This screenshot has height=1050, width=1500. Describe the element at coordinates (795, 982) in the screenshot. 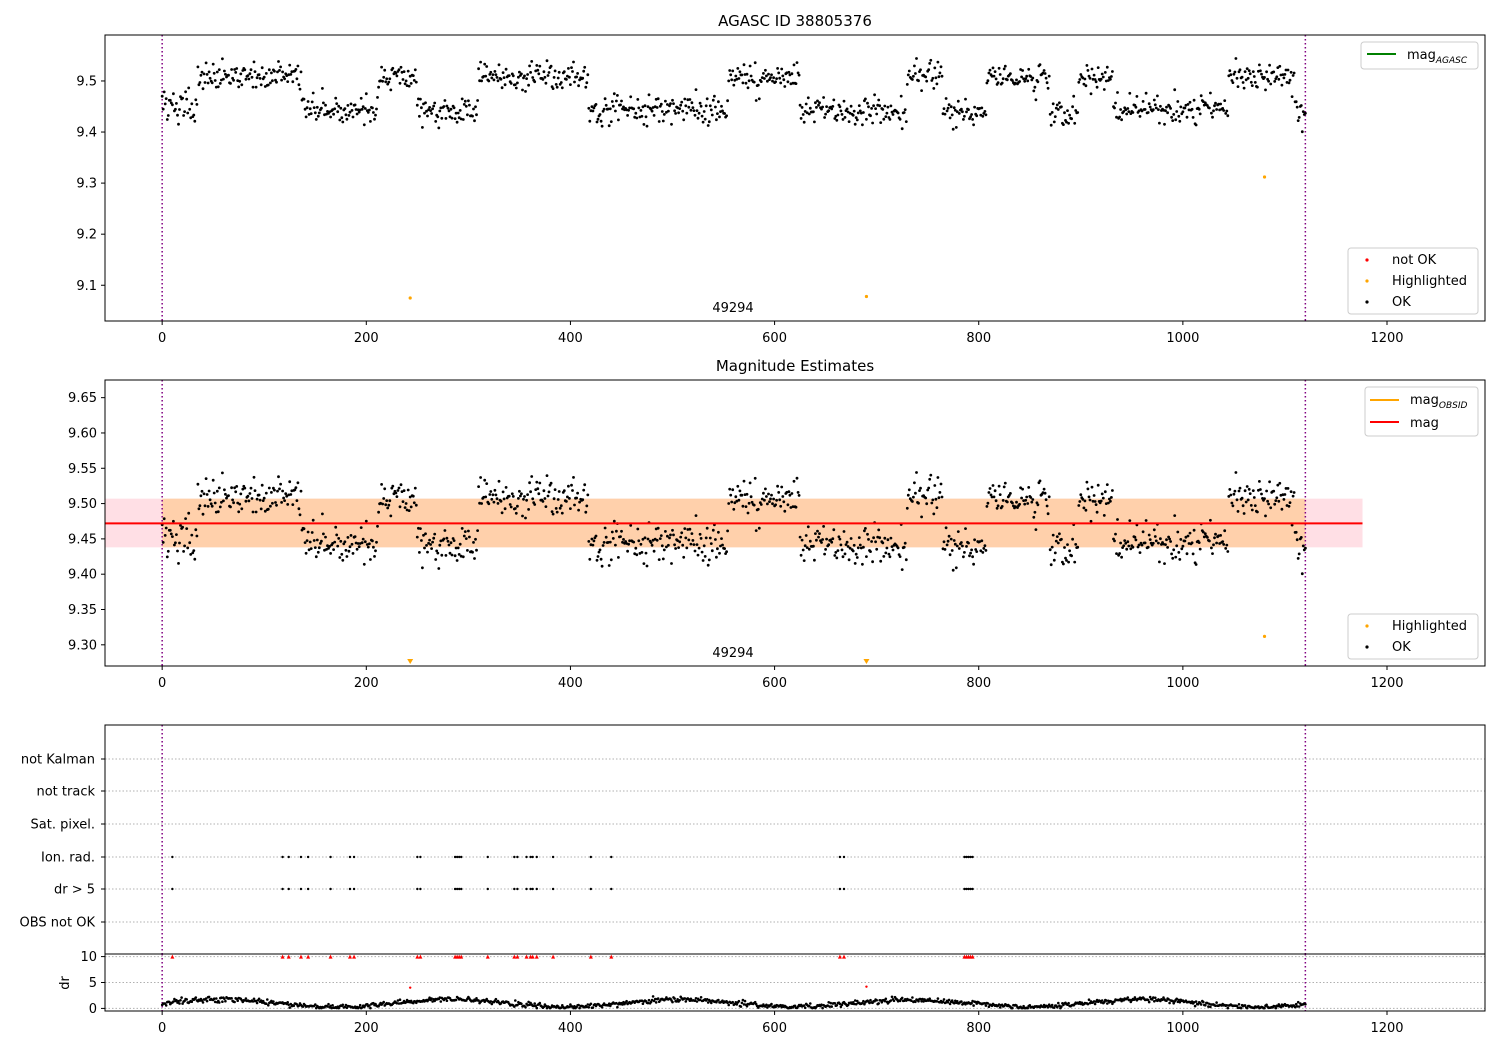

I see `panel4-frame` at that location.